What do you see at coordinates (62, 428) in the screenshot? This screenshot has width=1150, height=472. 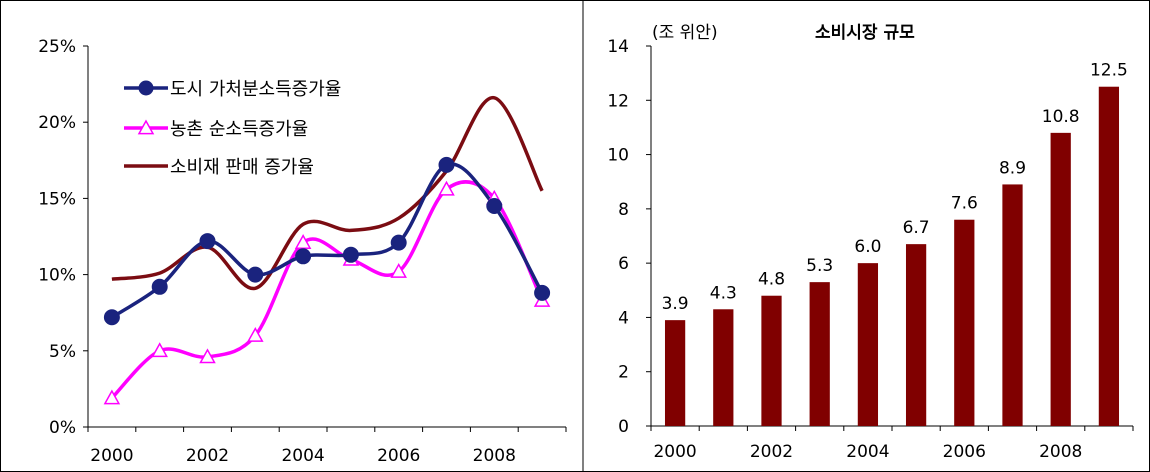 I see `left-y-tick-label: 0%` at bounding box center [62, 428].